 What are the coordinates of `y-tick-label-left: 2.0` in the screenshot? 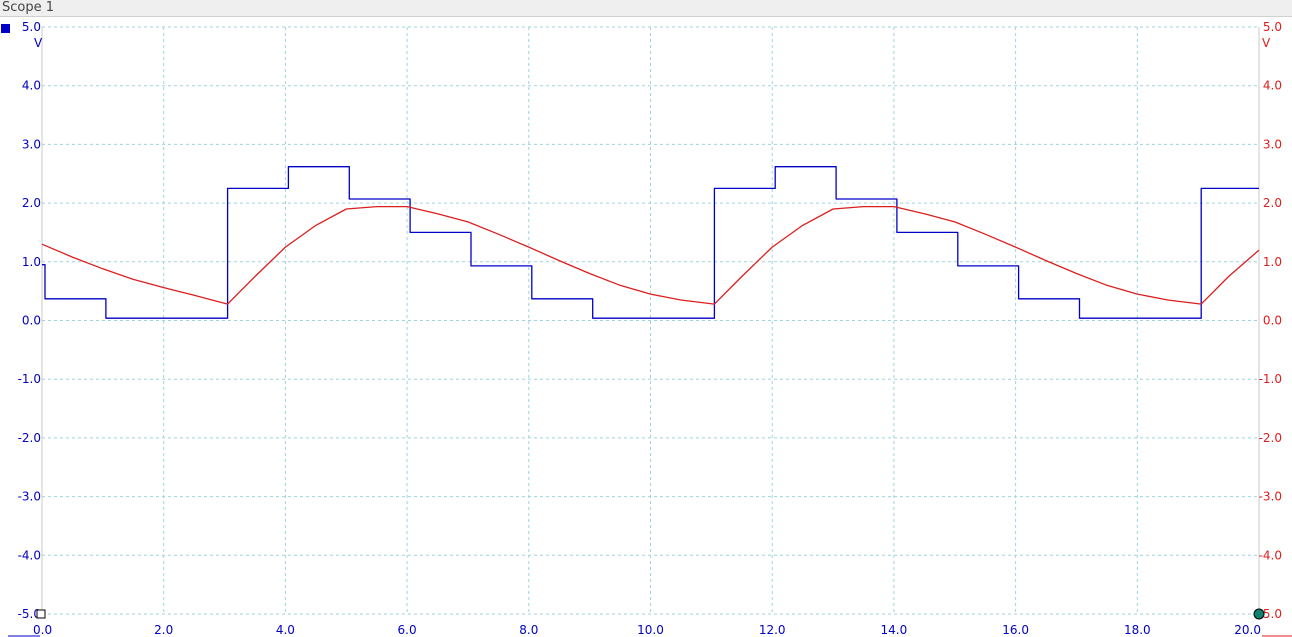 It's located at (31, 203).